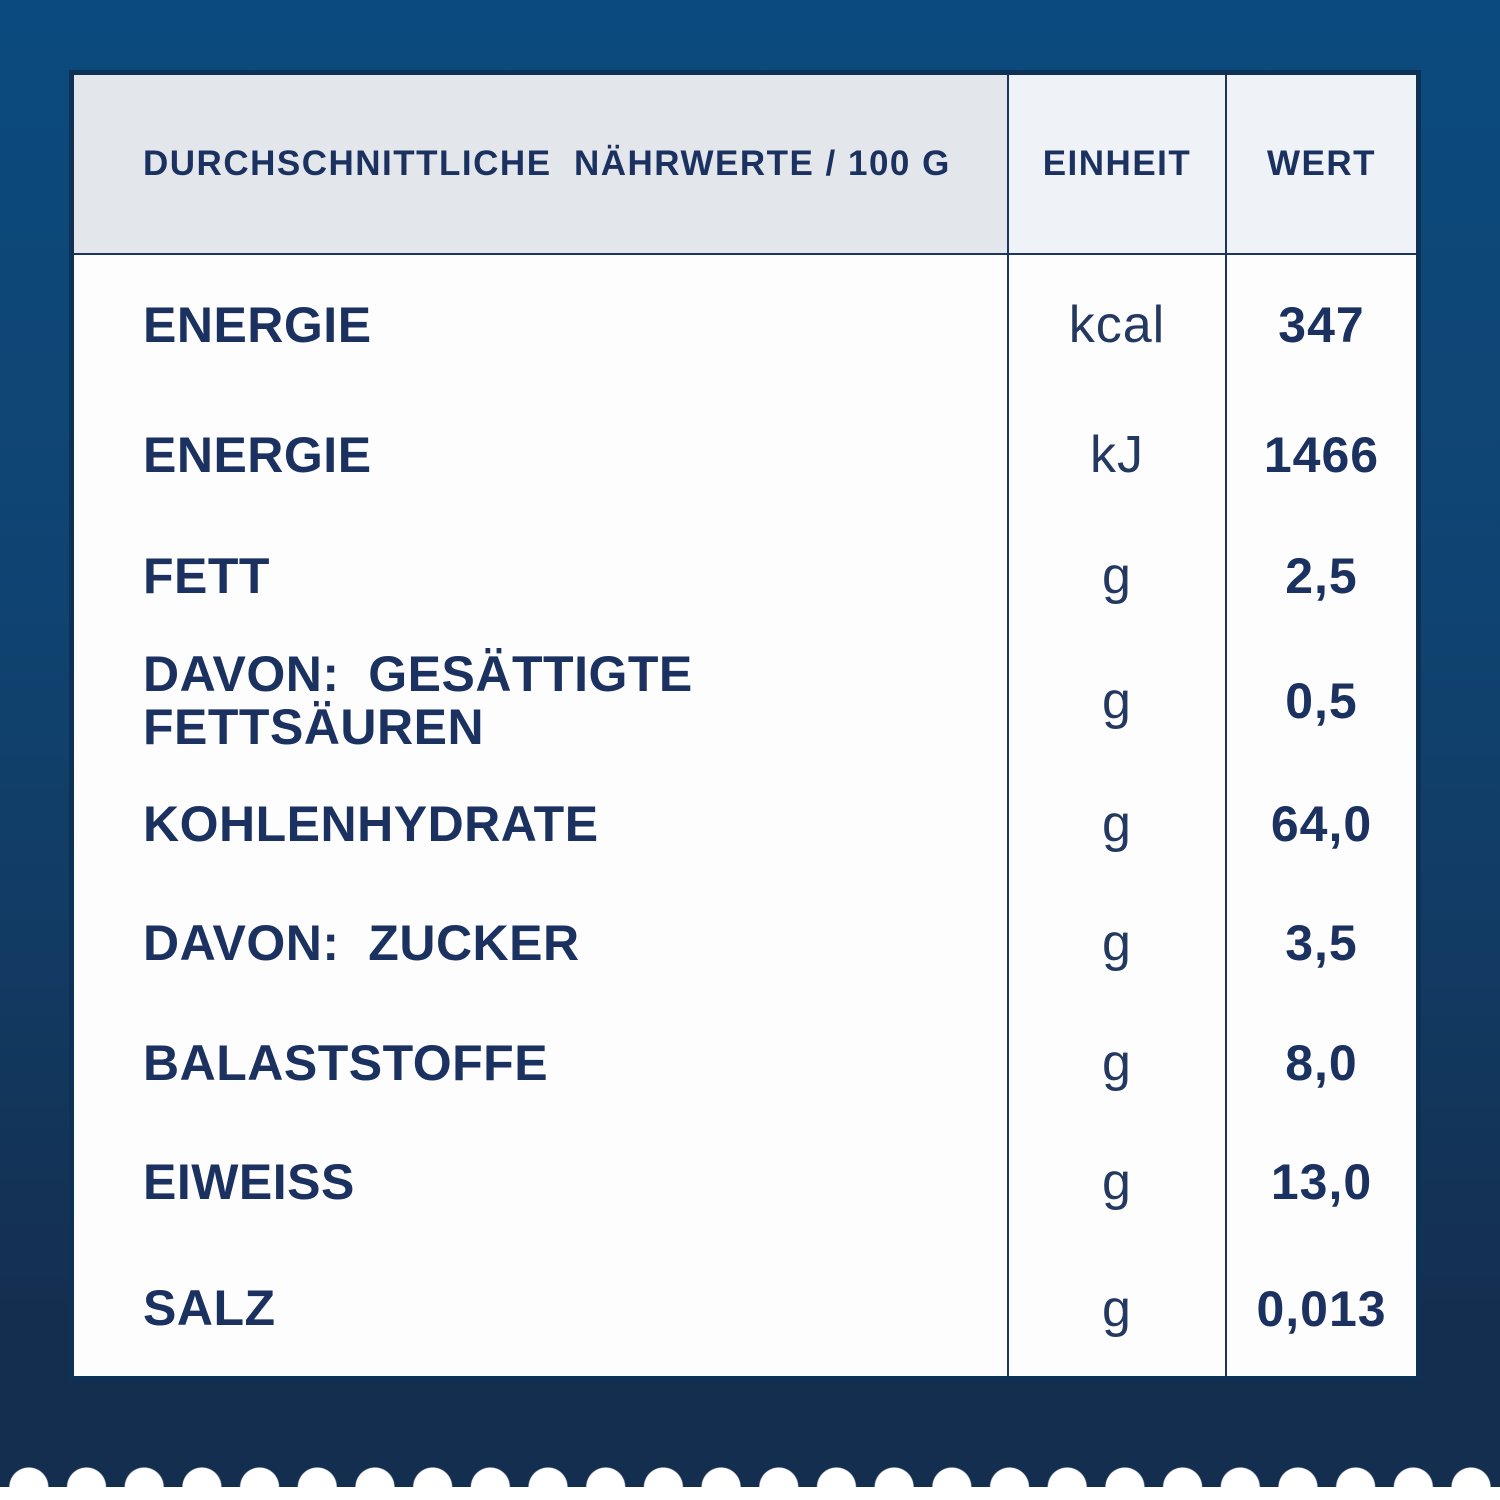 The image size is (1500, 1500). I want to click on table-row-fat-value-cell: 2,5, so click(1320, 576).